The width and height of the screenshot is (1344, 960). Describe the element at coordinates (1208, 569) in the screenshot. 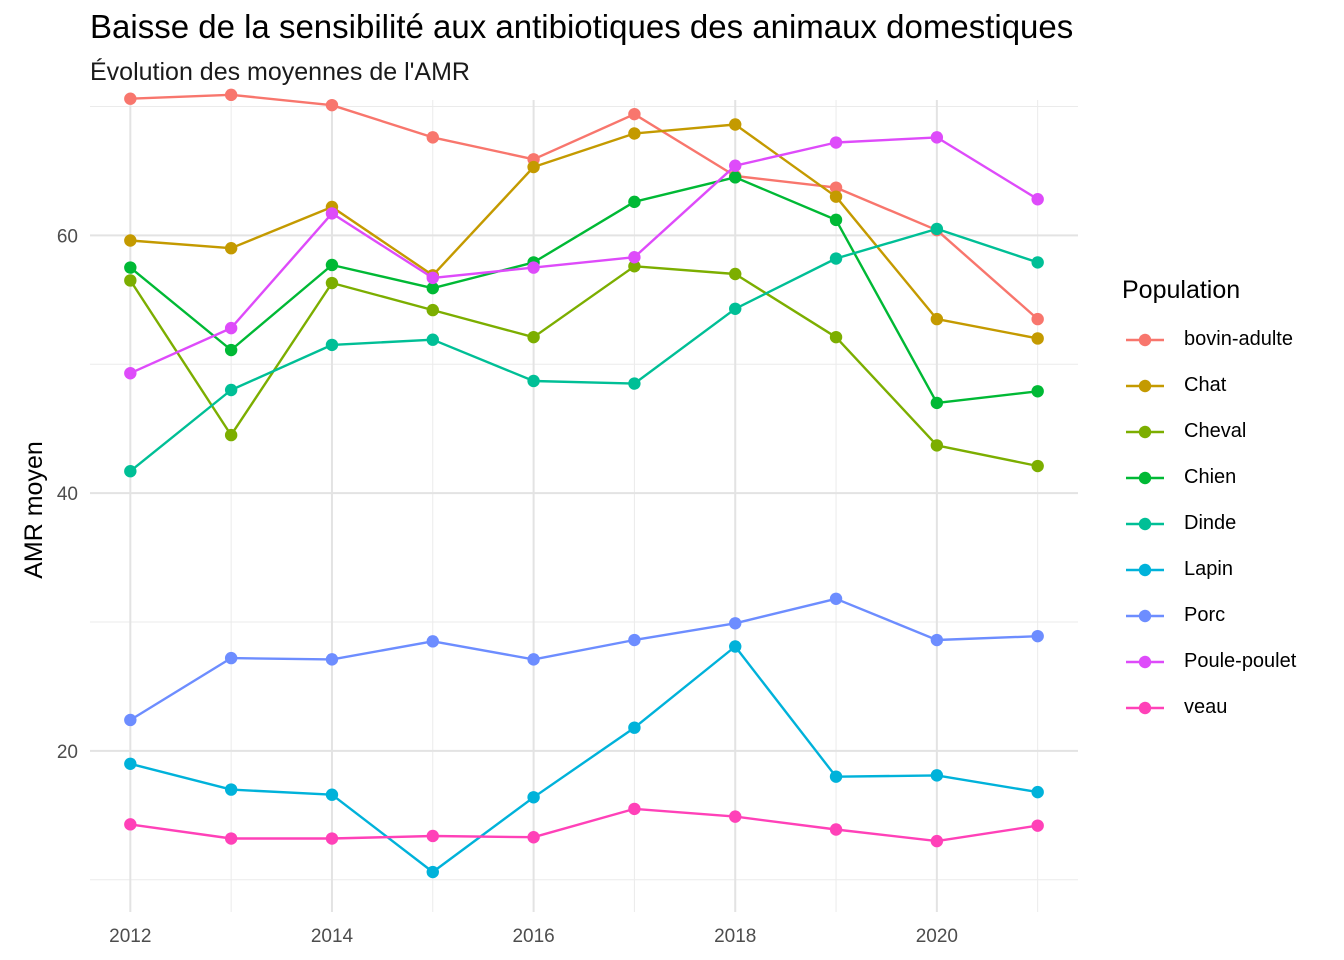

I see `legend-label: Lapin` at that location.